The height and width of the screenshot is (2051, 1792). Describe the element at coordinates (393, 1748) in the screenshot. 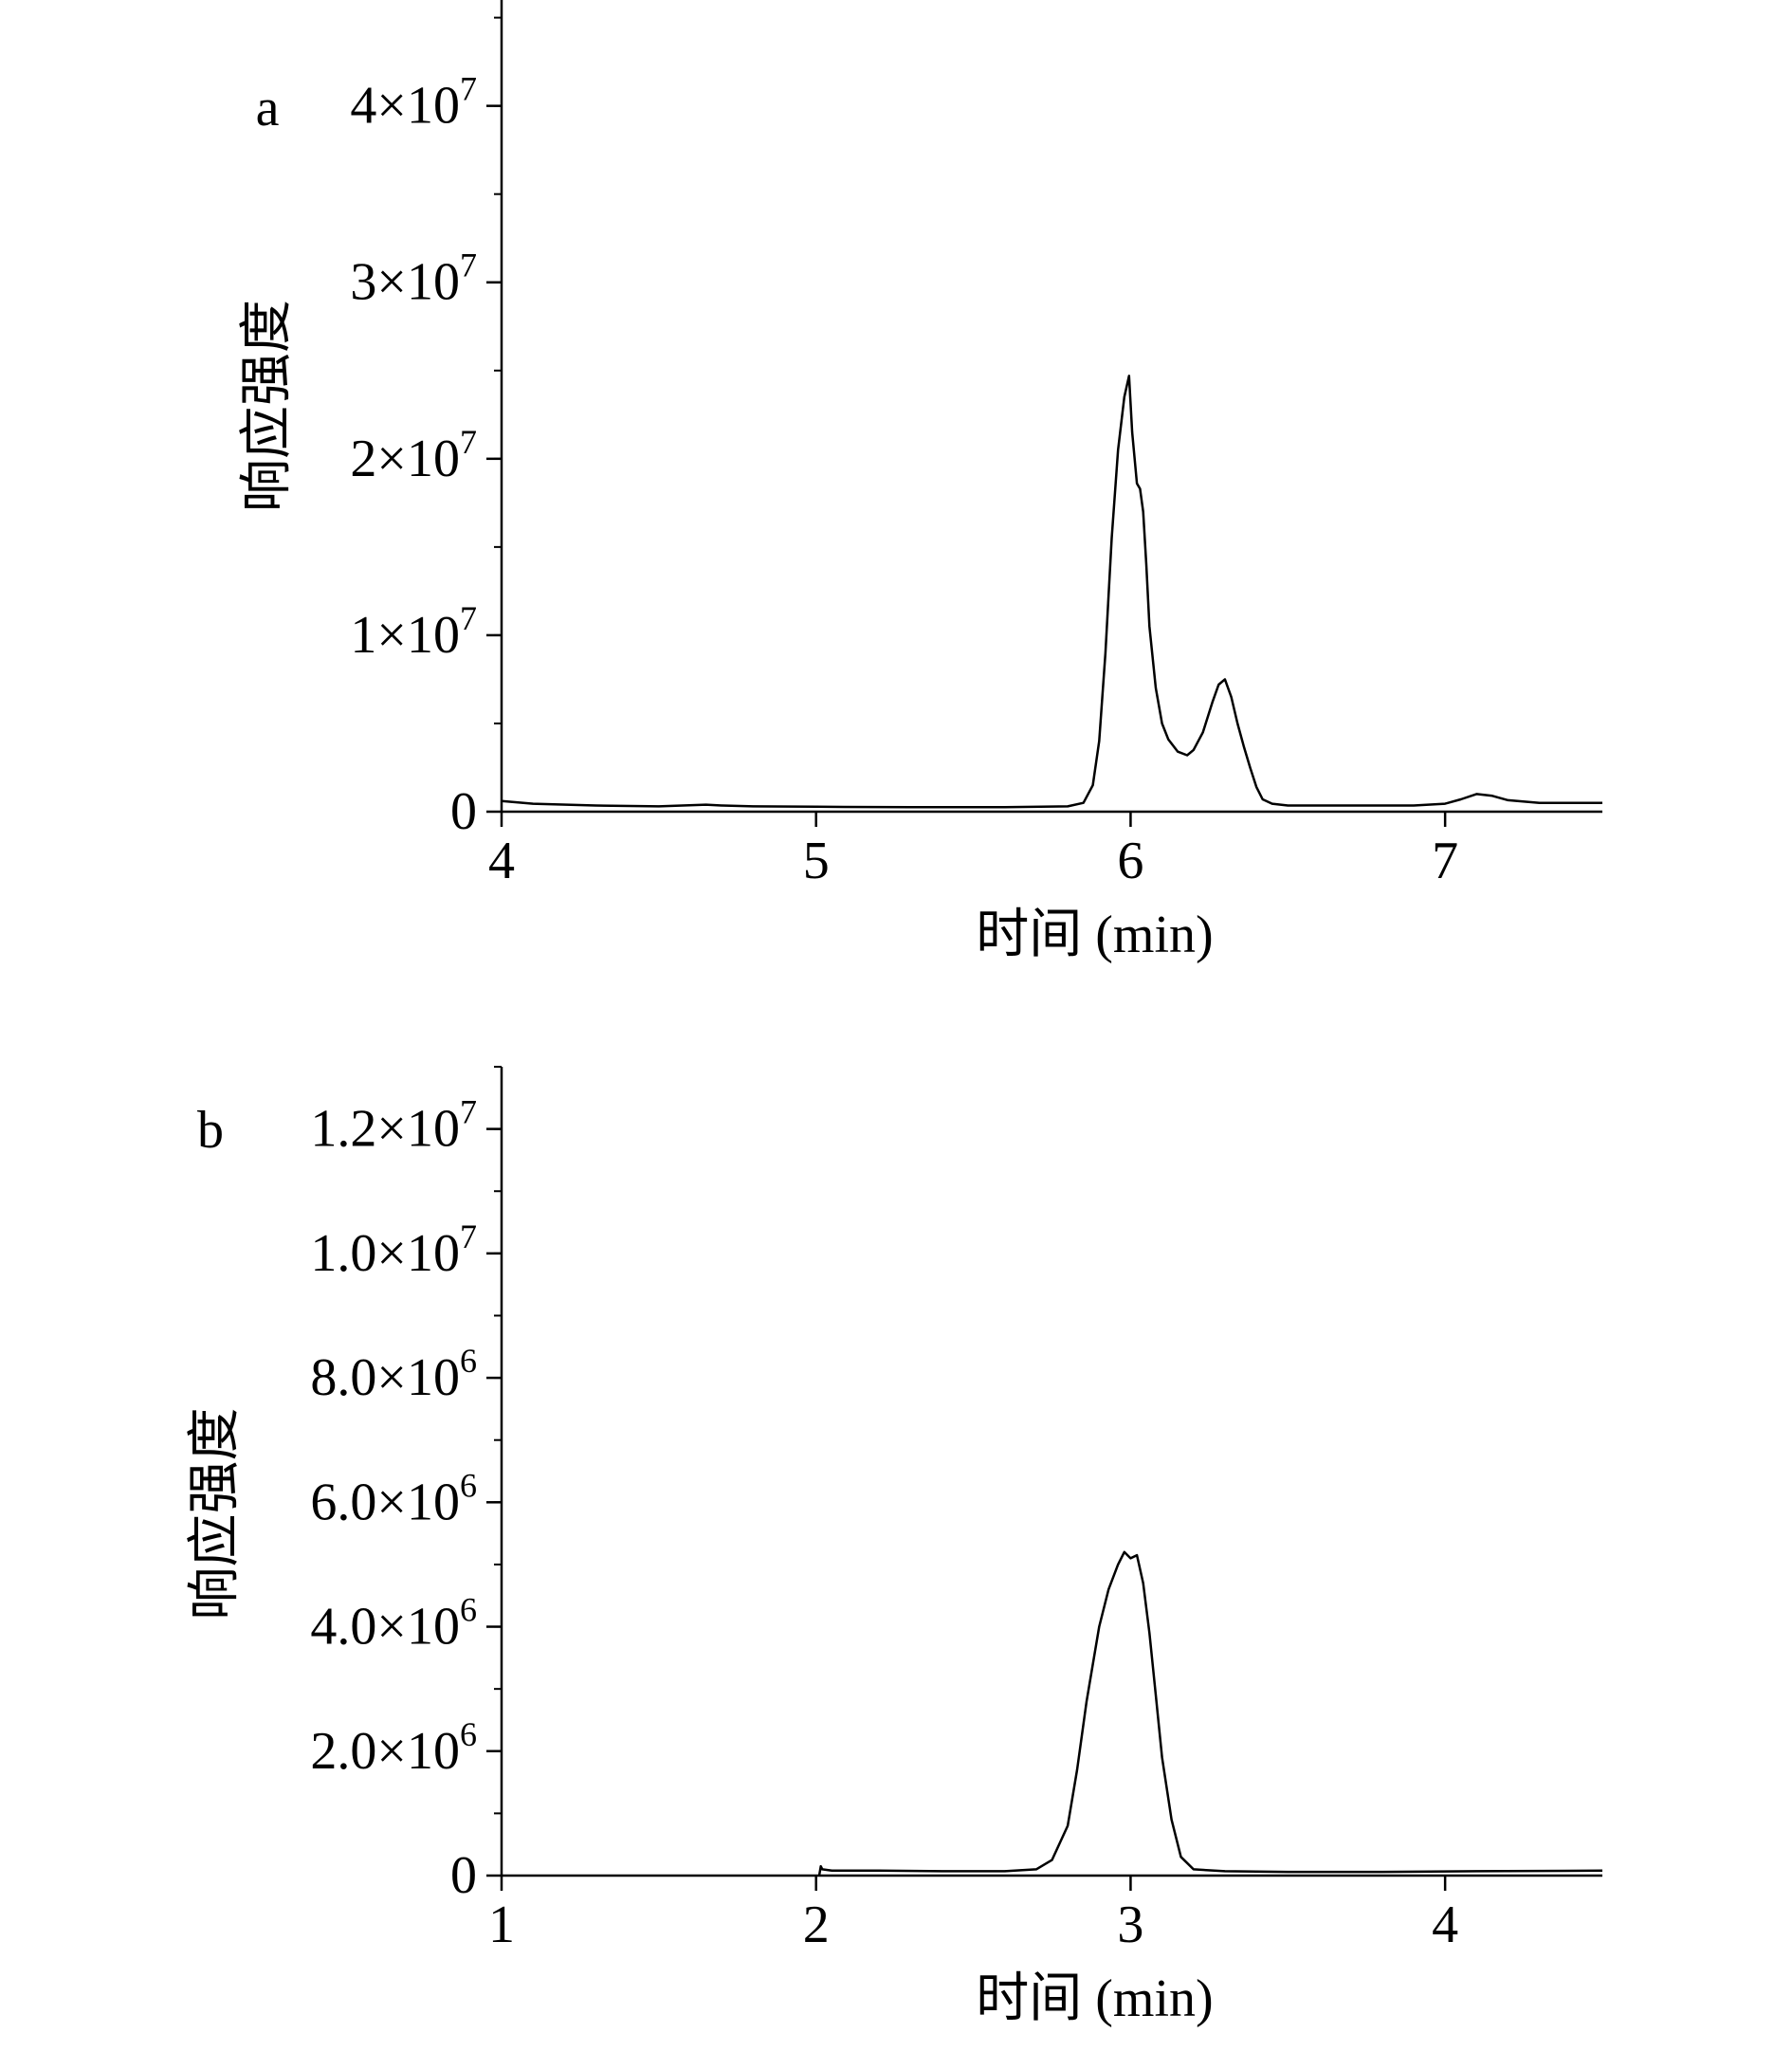

I see `y-tick-label: 2.0×10⁶` at that location.